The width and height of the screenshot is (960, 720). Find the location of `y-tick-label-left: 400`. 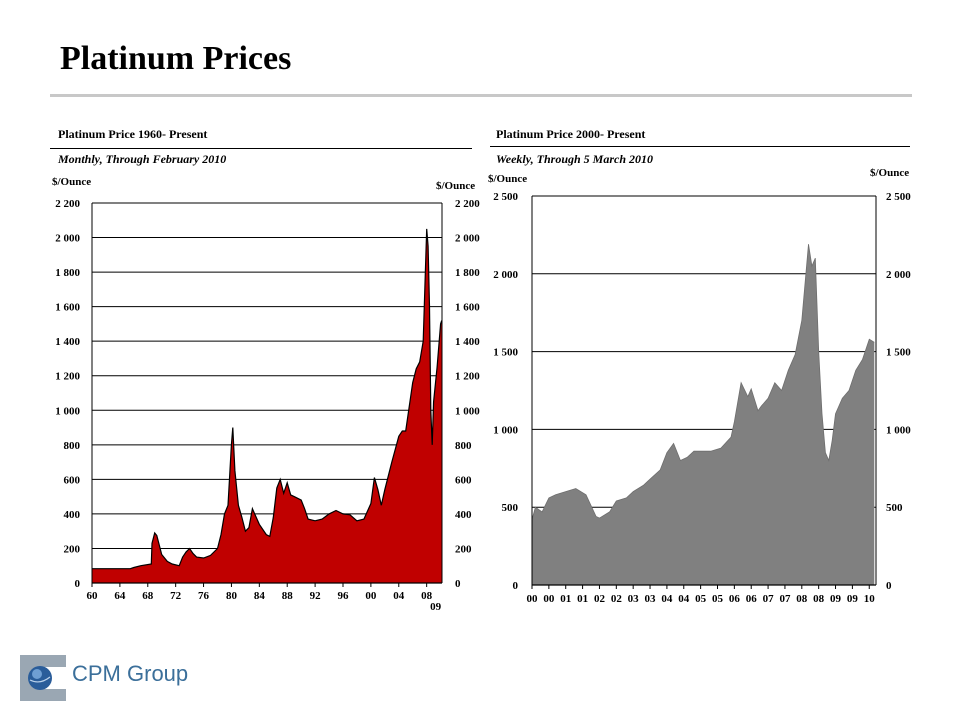

y-tick-label-left: 400 is located at coordinates (72, 515).